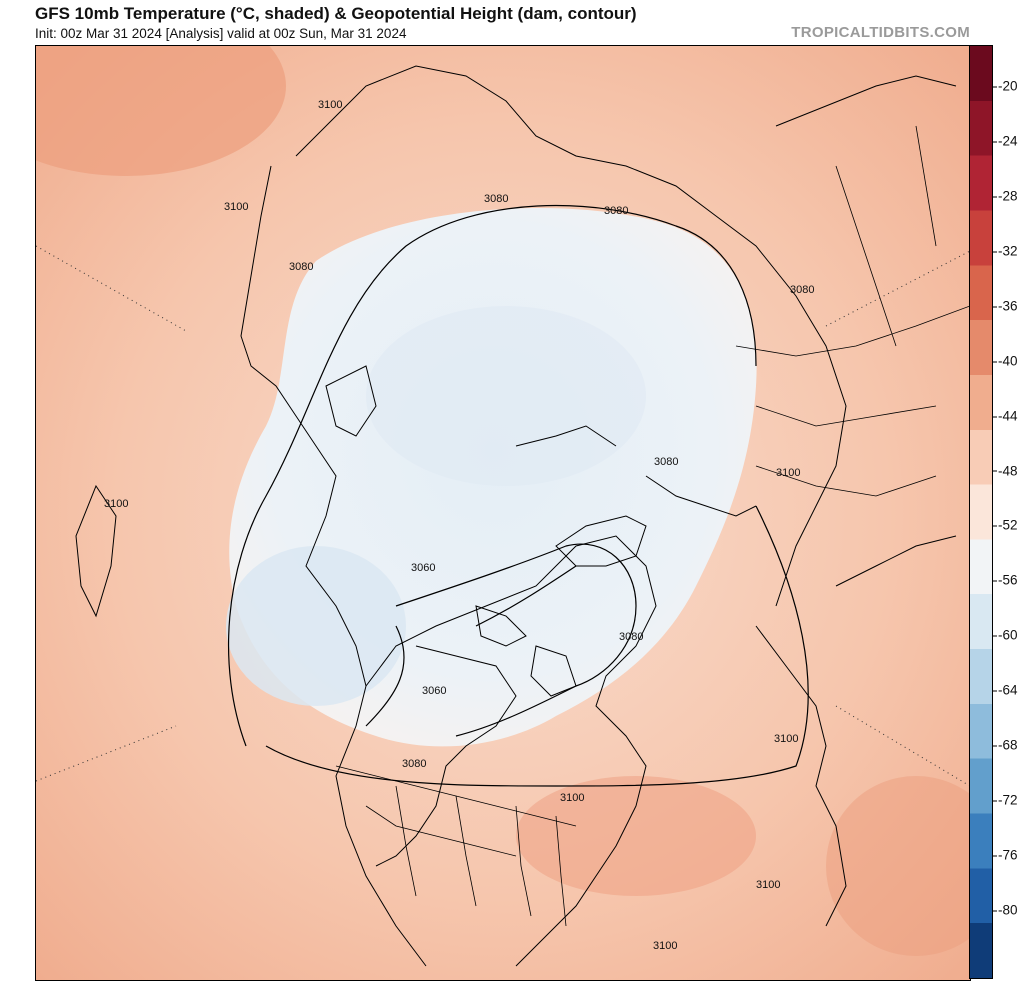 The image size is (1024, 1000). I want to click on warm-patch-northwest, so click(161, 111).